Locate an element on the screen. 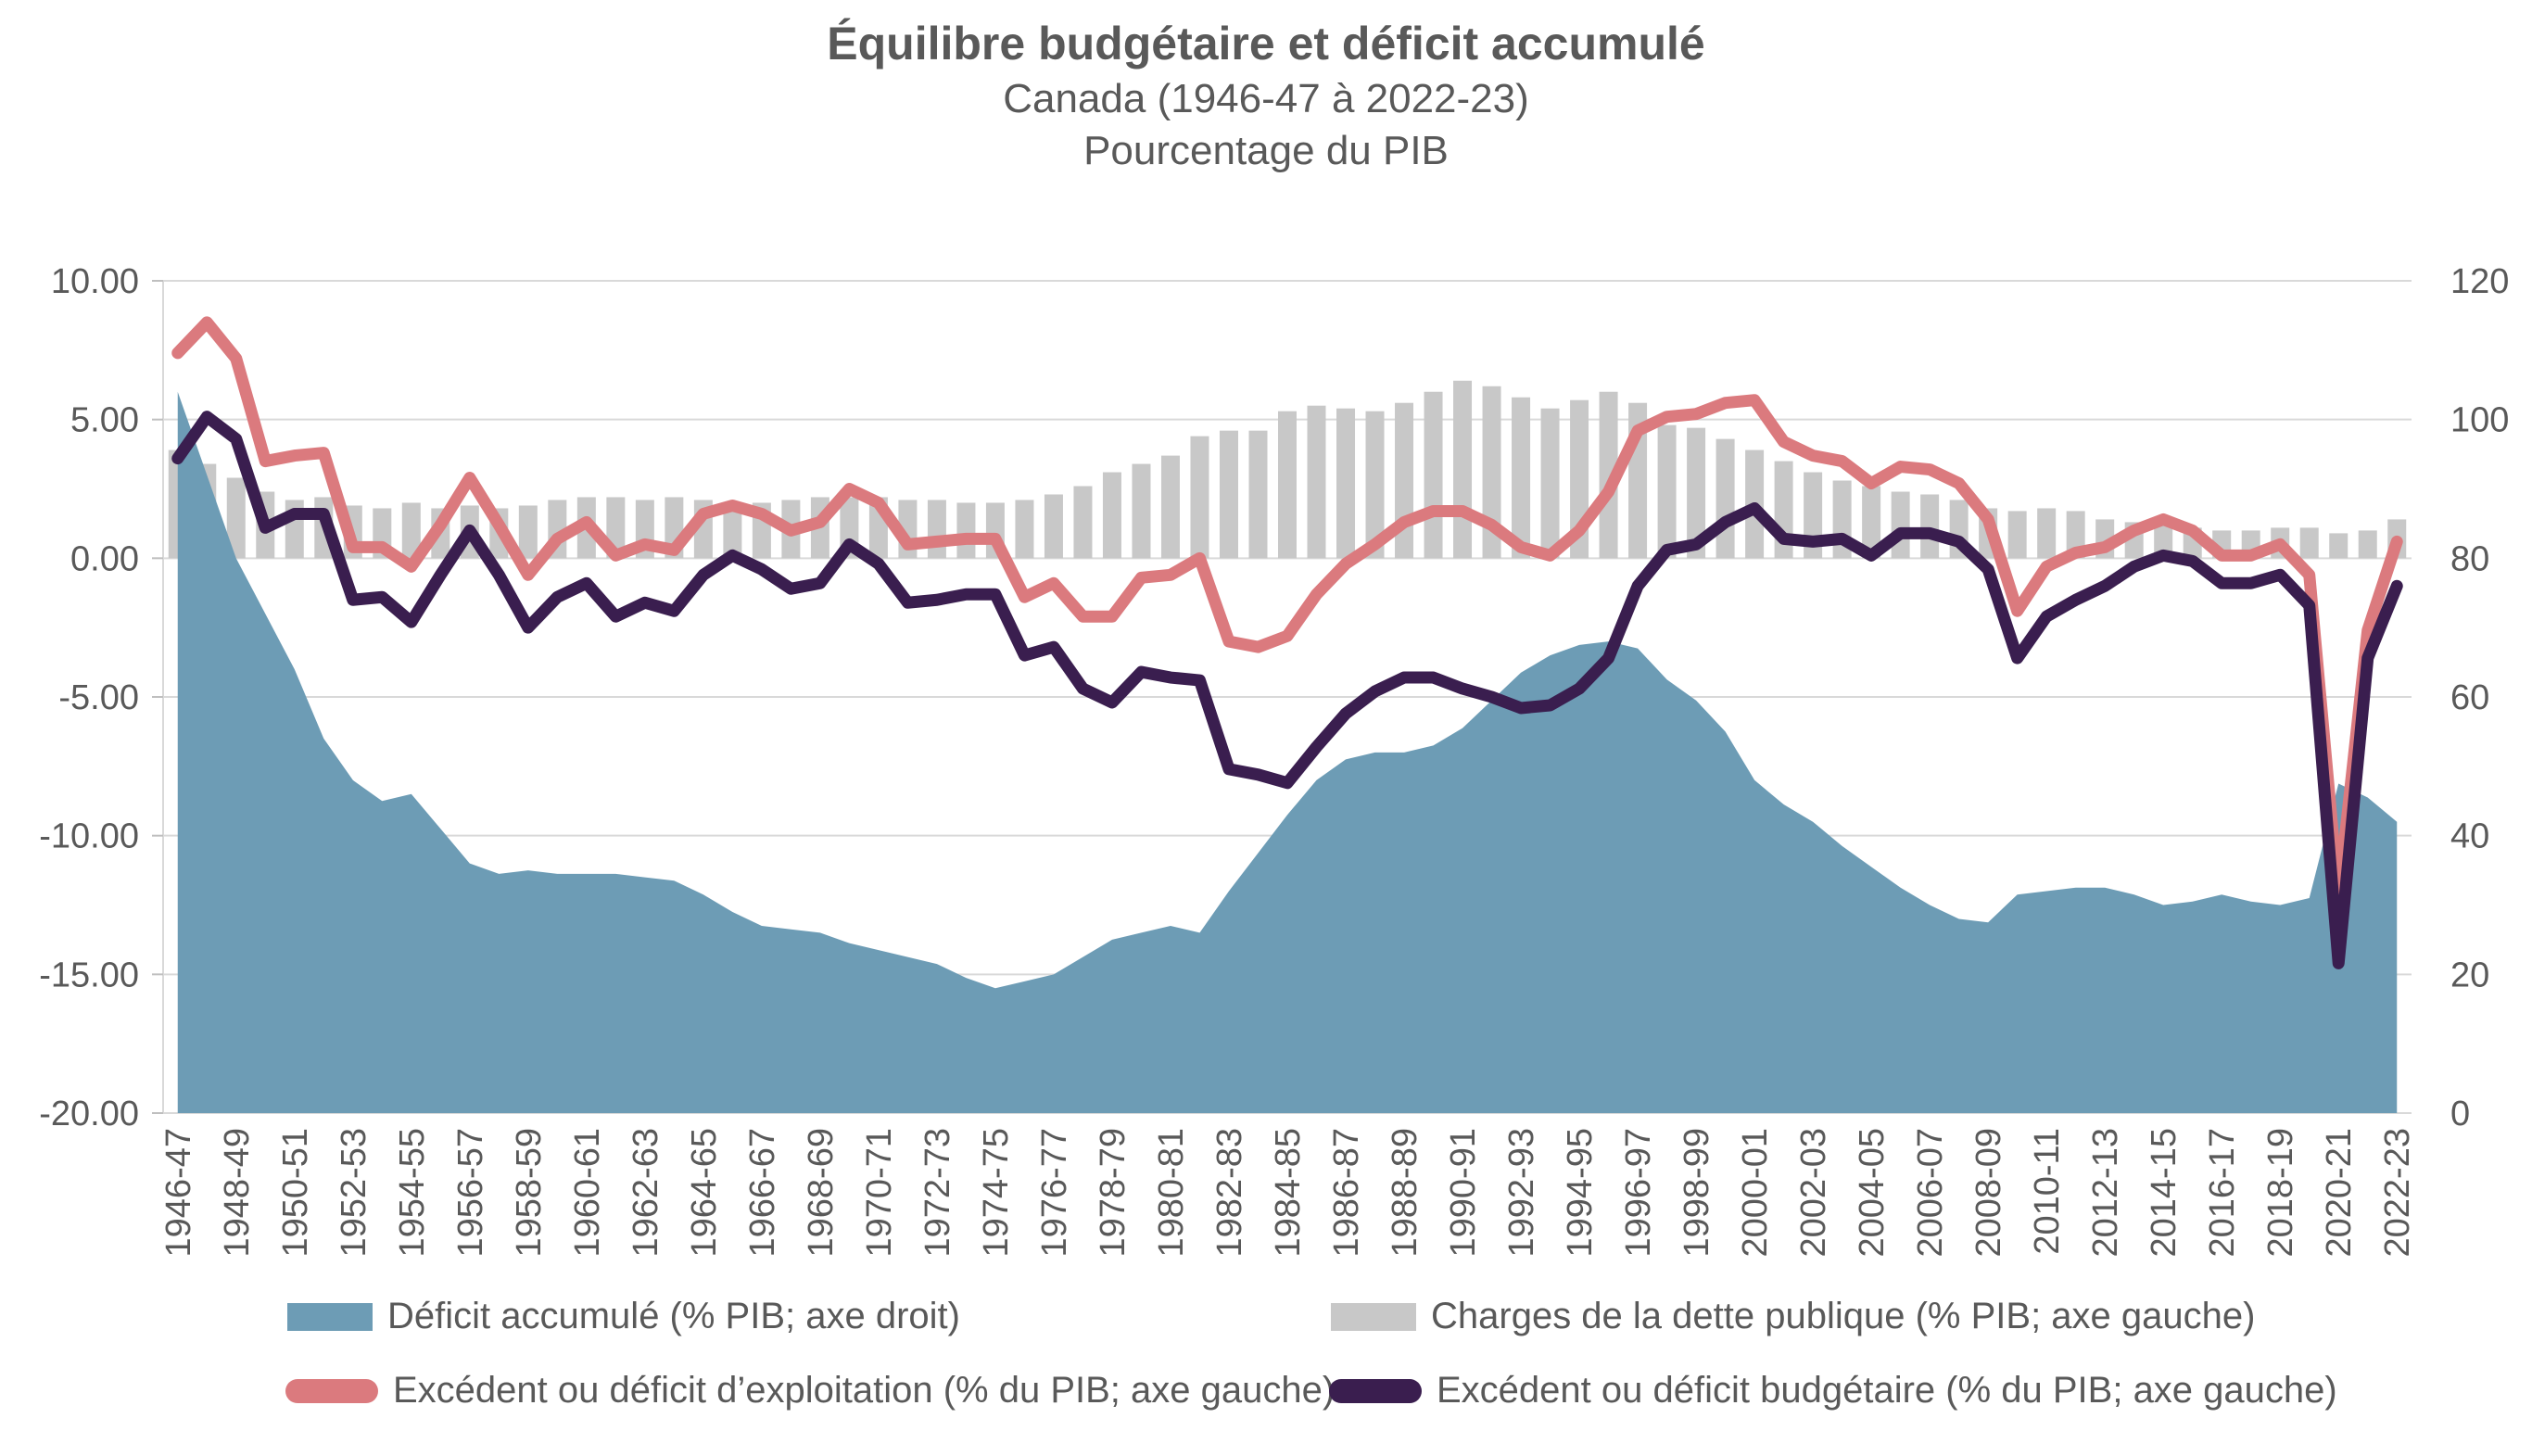 The height and width of the screenshot is (1456, 2532). svg-text: 2004-05 is located at coordinates (1873, 1192).